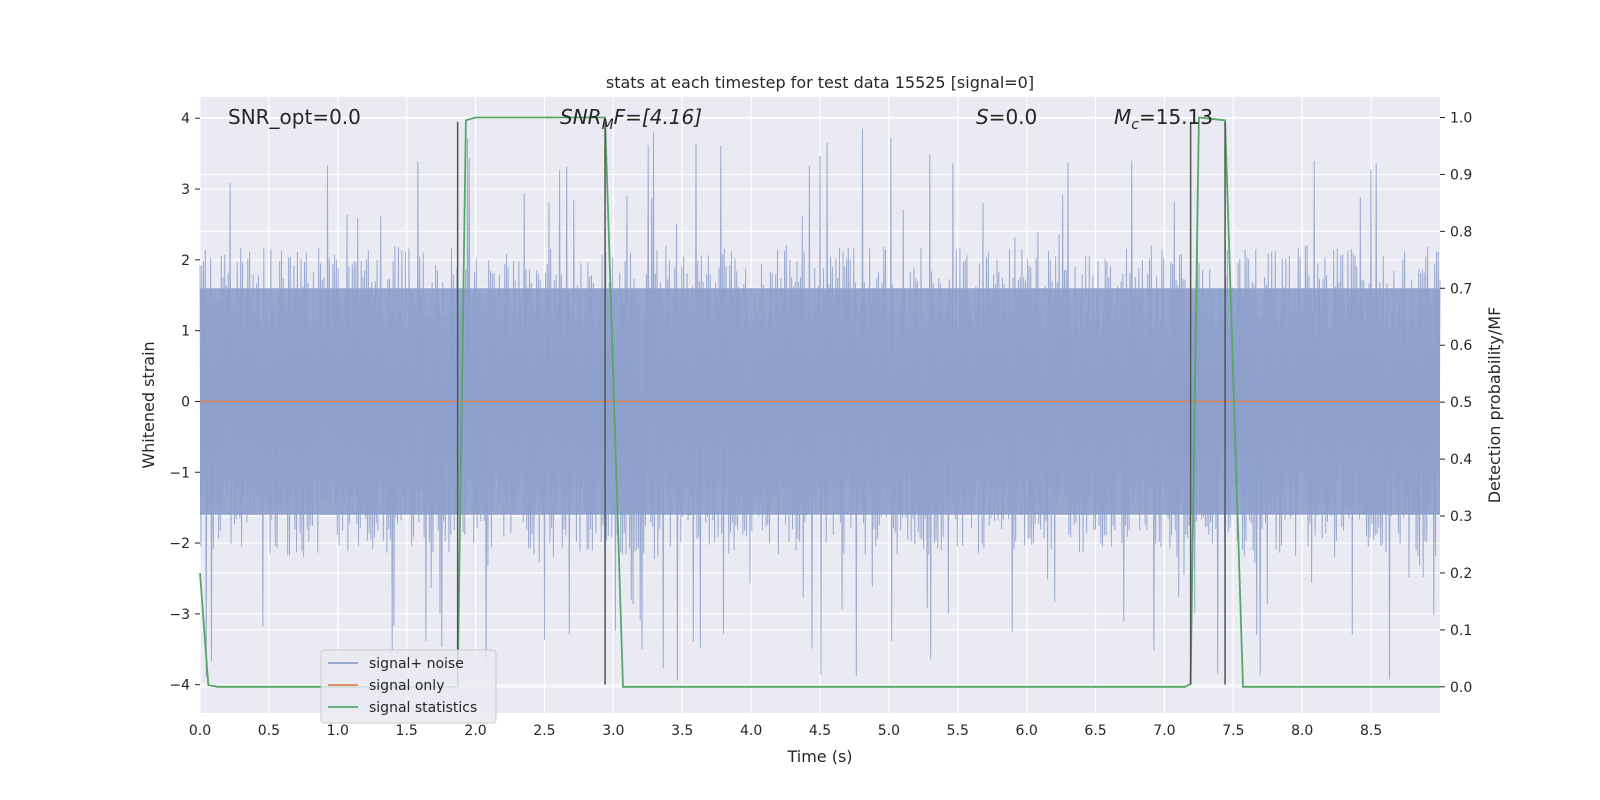 Image resolution: width=1600 pixels, height=800 pixels. What do you see at coordinates (179, 544) in the screenshot?
I see `y-tick-label: −2` at bounding box center [179, 544].